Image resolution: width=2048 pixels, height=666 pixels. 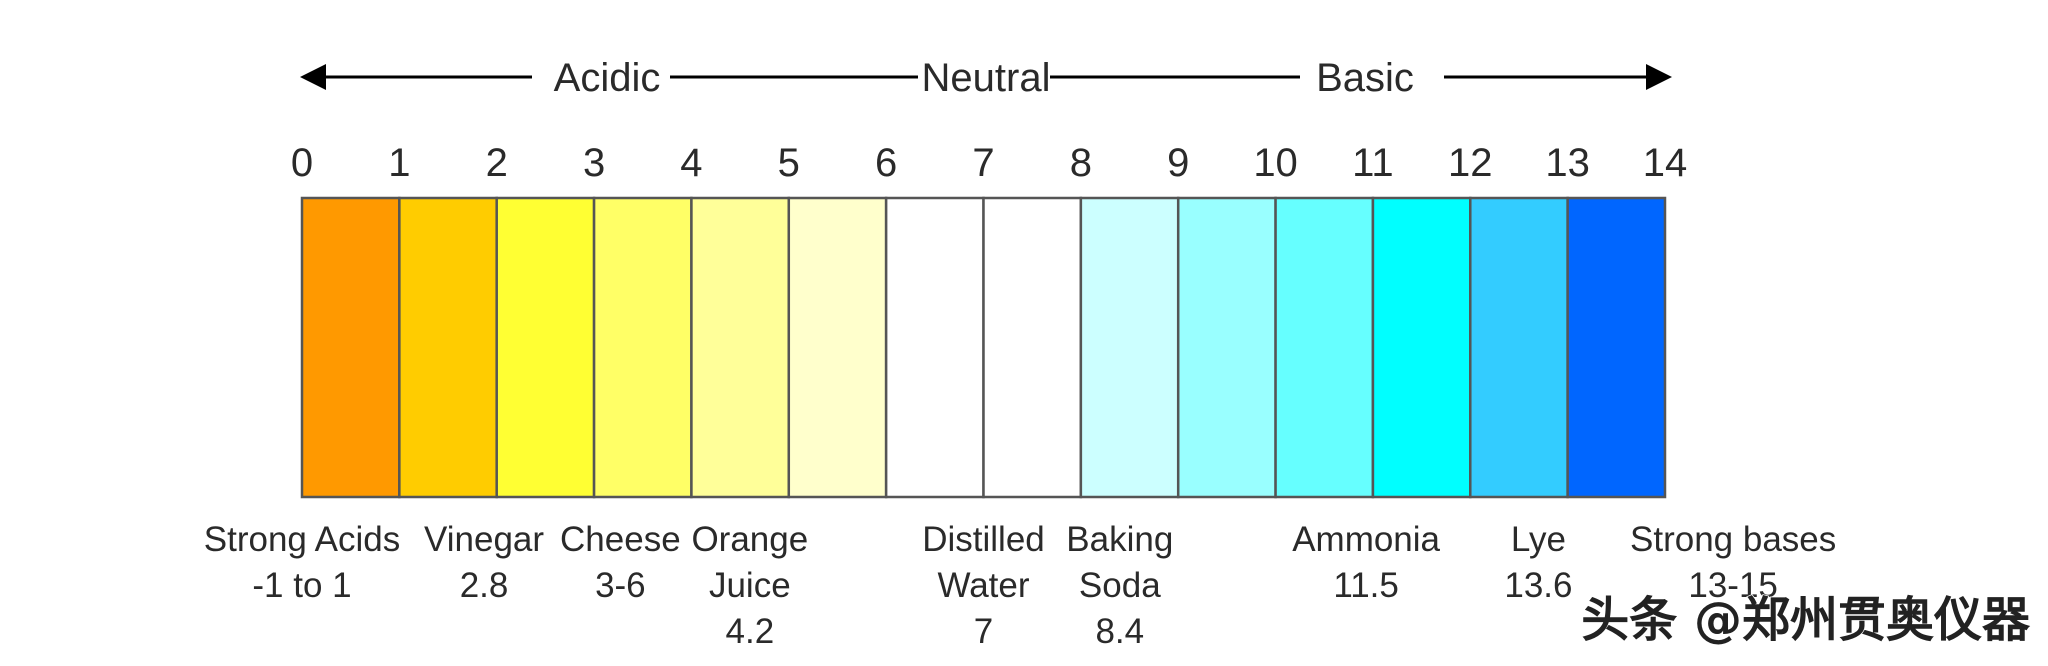 What do you see at coordinates (399, 163) in the screenshot?
I see `tick-label-1: 1` at bounding box center [399, 163].